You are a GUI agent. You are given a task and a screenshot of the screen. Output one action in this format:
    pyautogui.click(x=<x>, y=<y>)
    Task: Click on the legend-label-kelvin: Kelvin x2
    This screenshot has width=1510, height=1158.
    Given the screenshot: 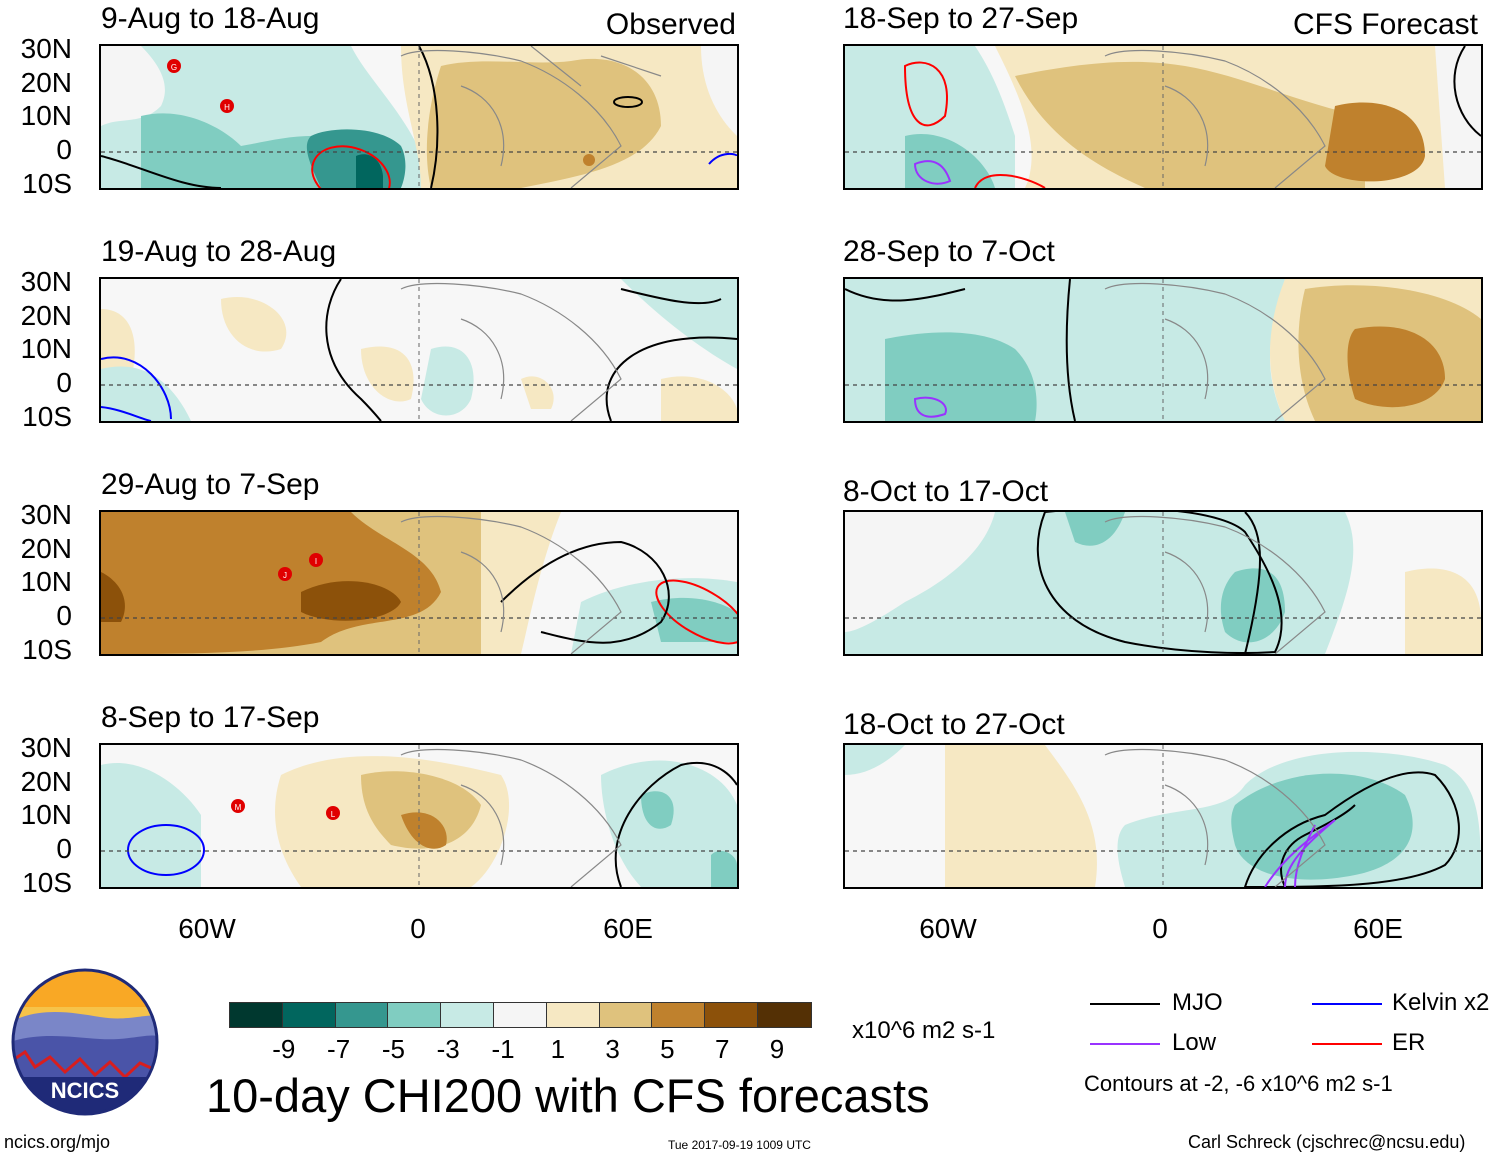 What is the action you would take?
    pyautogui.click(x=1441, y=1002)
    